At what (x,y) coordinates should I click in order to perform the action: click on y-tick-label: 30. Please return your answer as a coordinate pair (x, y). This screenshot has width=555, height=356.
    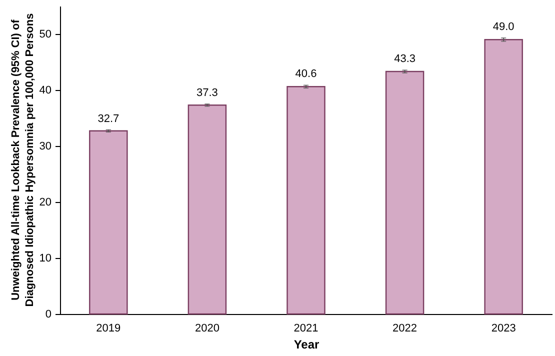
    Looking at the image, I should click on (45, 146).